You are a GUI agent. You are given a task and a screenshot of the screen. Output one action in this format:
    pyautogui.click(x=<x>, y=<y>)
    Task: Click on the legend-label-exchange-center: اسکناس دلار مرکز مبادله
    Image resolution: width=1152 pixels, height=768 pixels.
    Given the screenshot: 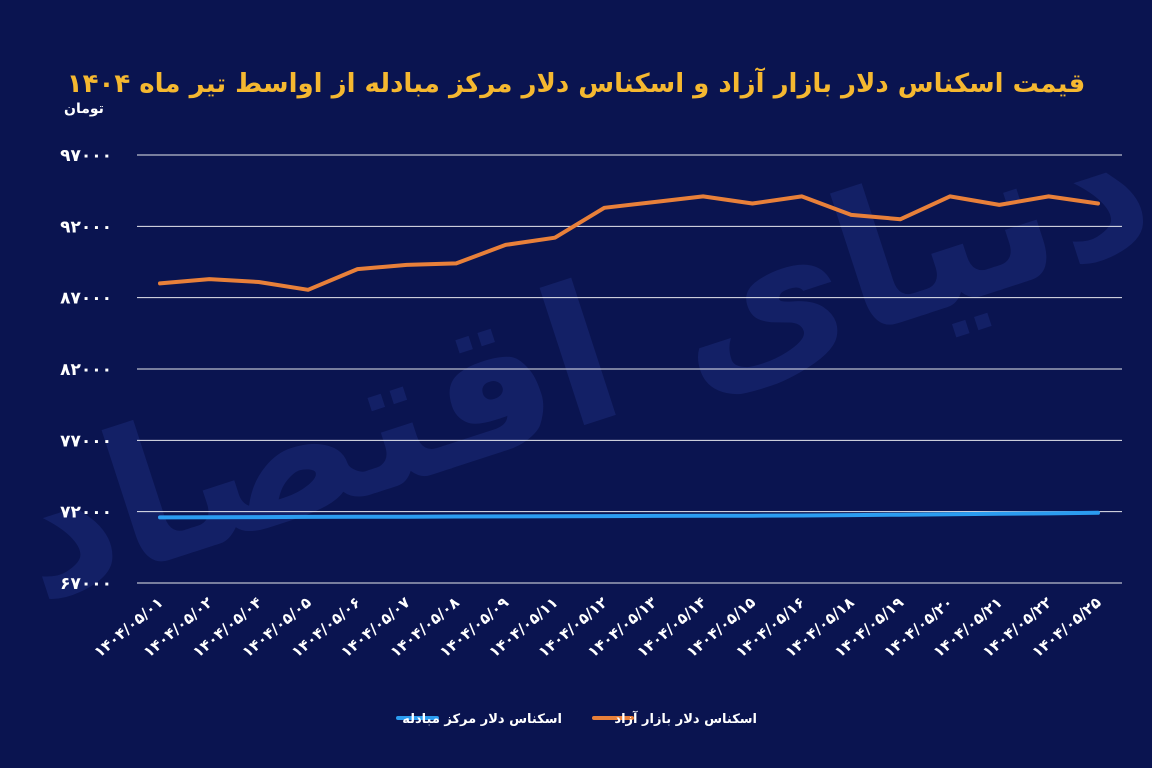 What is the action you would take?
    pyautogui.click(x=482, y=719)
    